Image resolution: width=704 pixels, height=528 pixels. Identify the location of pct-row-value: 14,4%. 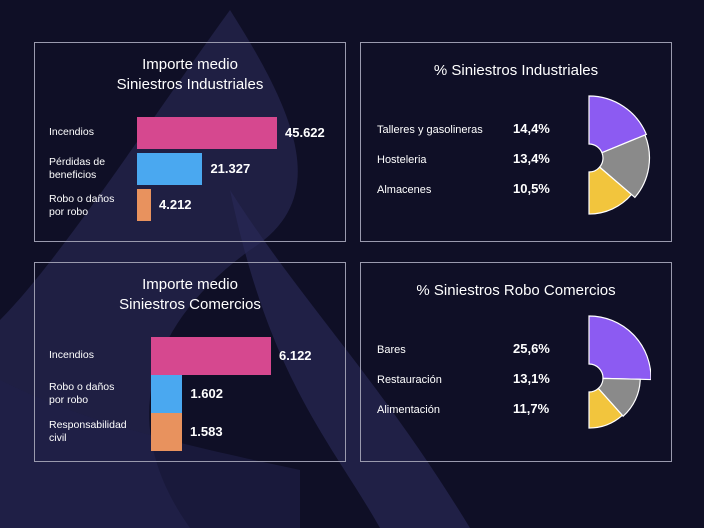
(531, 128).